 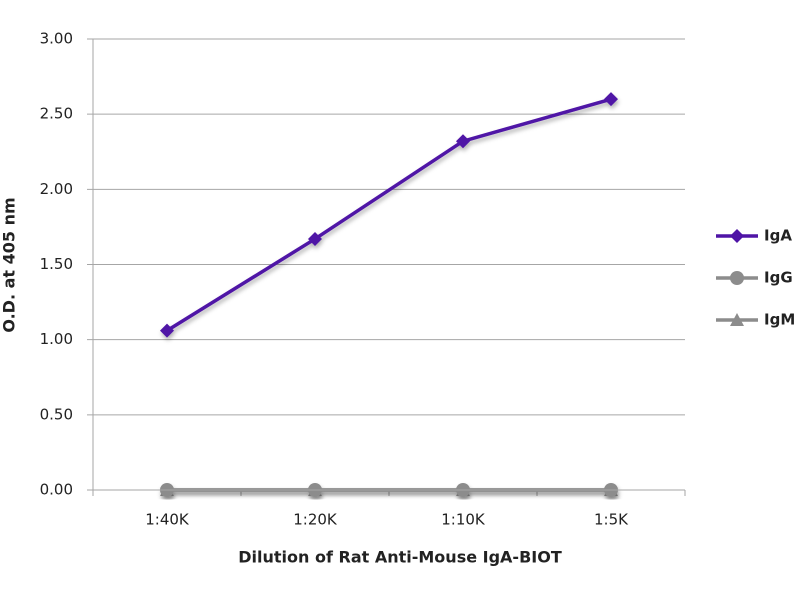 I want to click on legend-label: IgM, so click(x=779, y=320).